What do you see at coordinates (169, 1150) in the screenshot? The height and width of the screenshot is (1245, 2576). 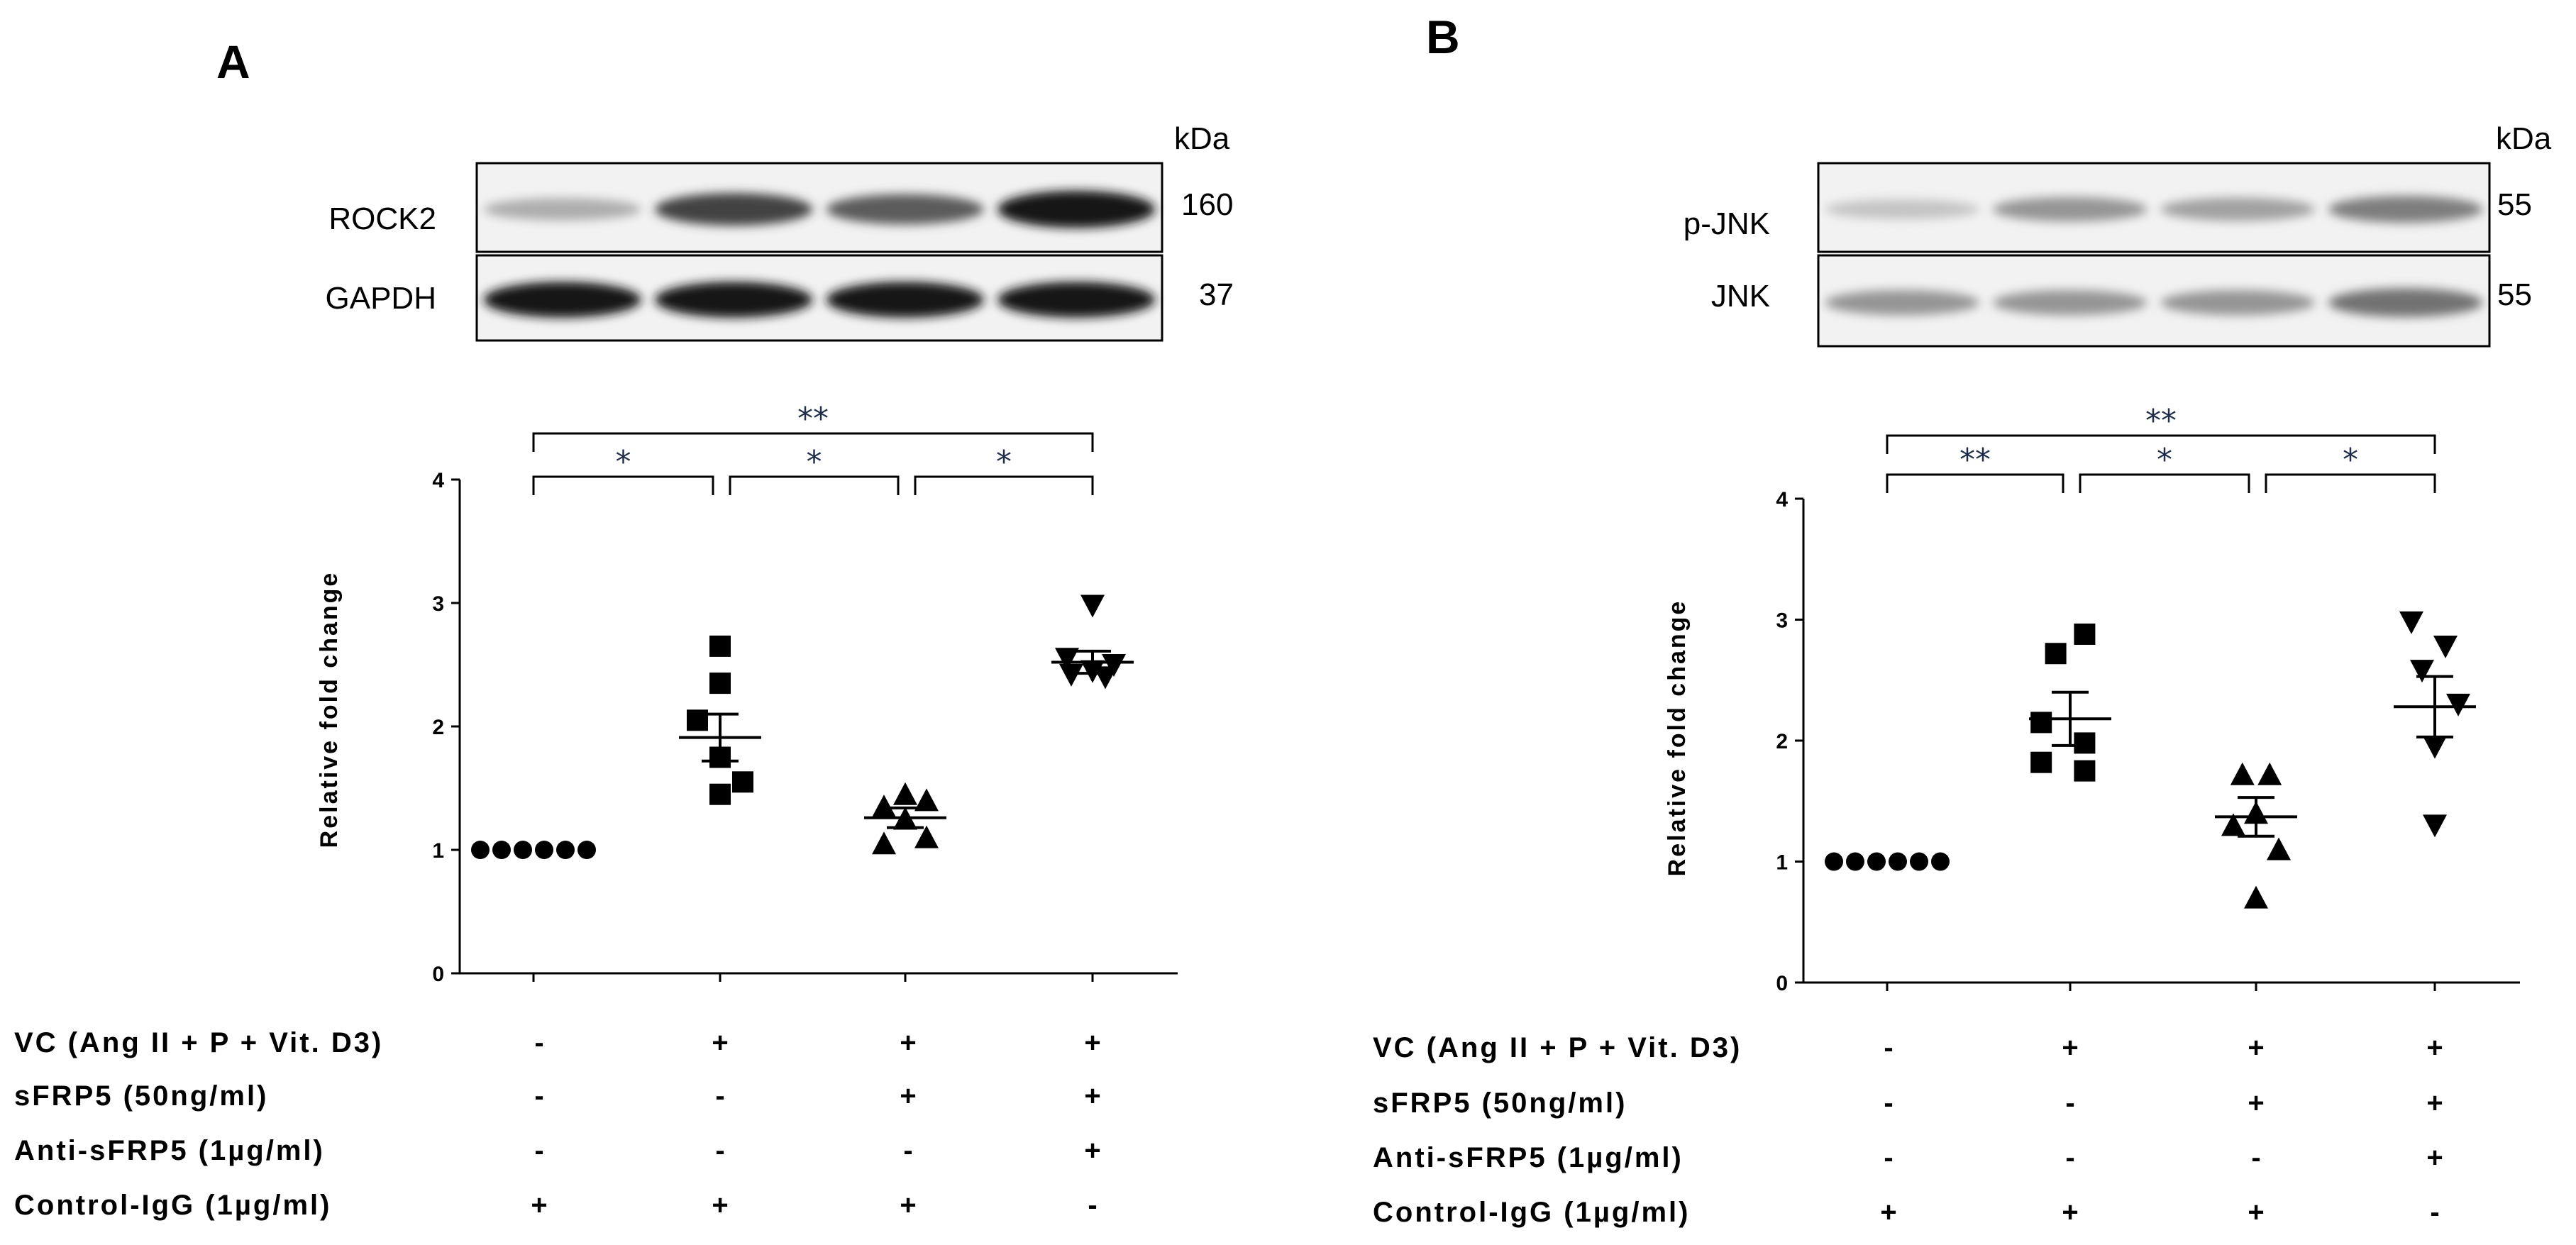 I see `panel-a-condition-label-anti-sfrp5: Anti-sFRP5 (1µg/ml)` at bounding box center [169, 1150].